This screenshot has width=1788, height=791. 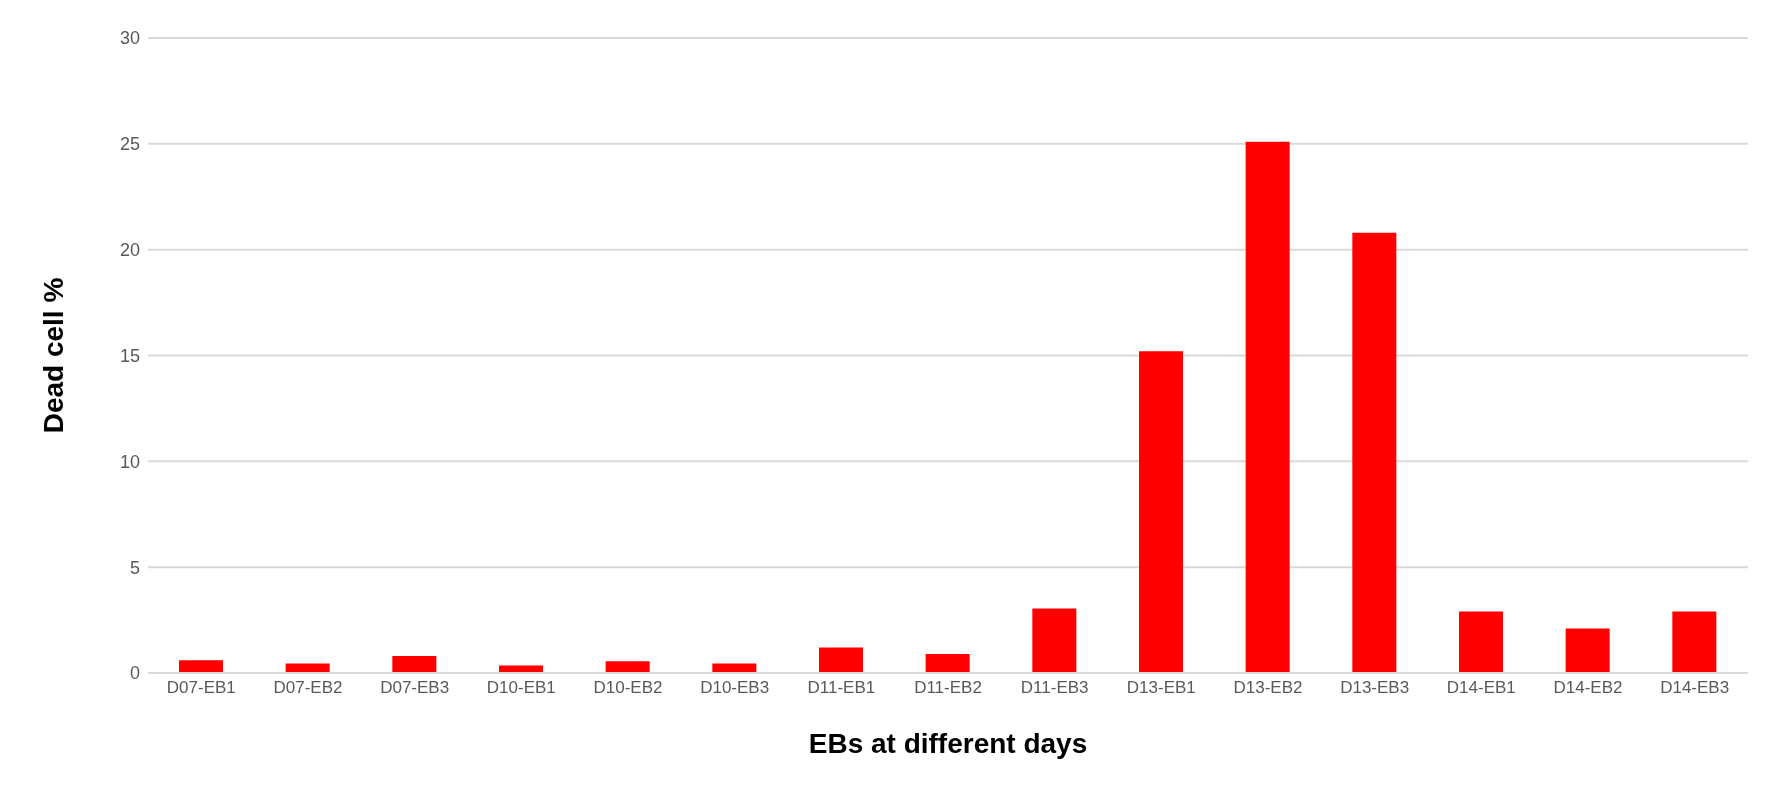 I want to click on y-tick-label: 0, so click(x=134, y=673).